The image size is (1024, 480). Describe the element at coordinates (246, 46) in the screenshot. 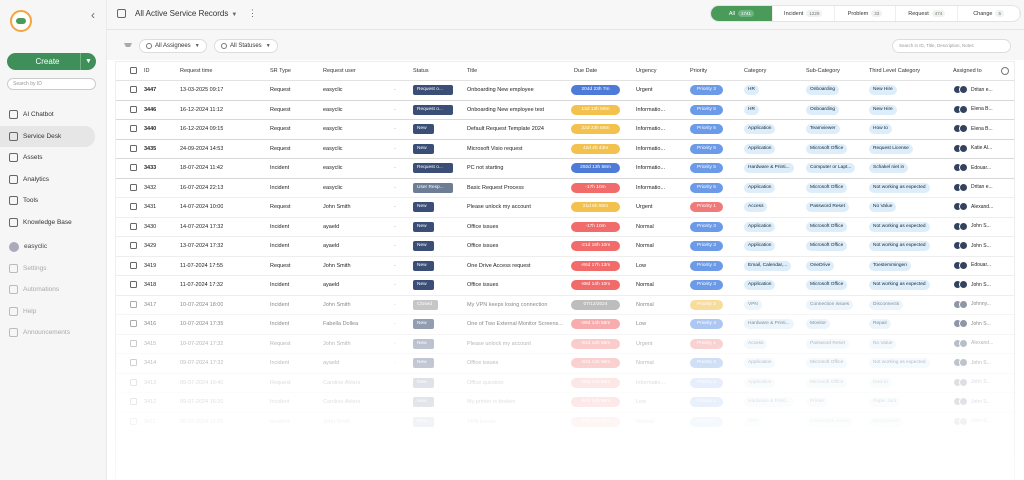

I see `statuses-filter: All Statuses ▼` at that location.